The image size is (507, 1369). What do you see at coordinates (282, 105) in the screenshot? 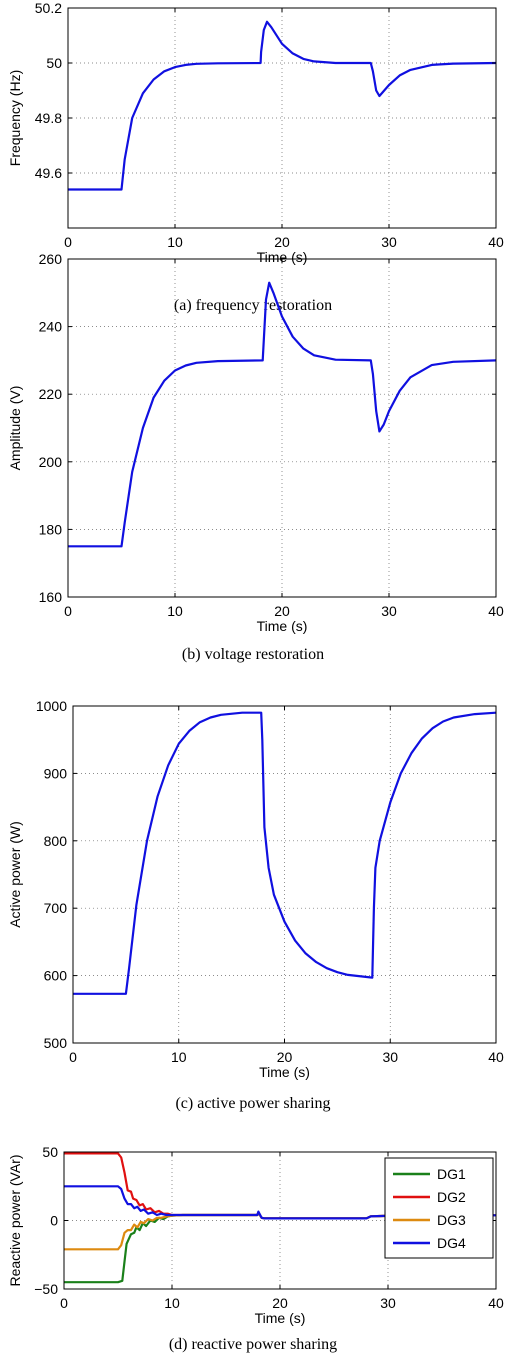
I see `series-line` at bounding box center [282, 105].